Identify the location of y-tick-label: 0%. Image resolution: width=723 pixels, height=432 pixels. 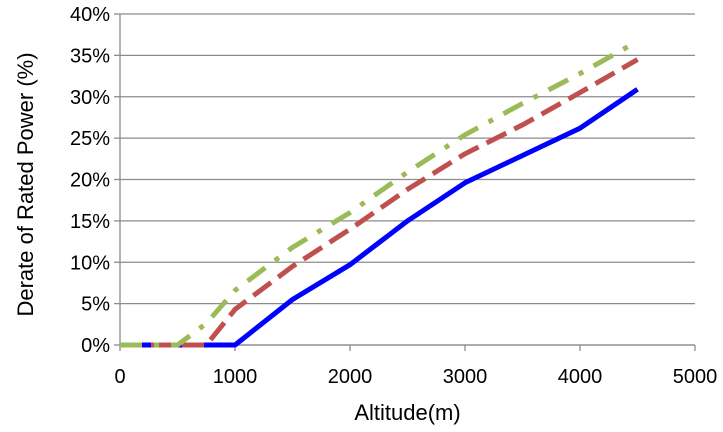
(95, 346).